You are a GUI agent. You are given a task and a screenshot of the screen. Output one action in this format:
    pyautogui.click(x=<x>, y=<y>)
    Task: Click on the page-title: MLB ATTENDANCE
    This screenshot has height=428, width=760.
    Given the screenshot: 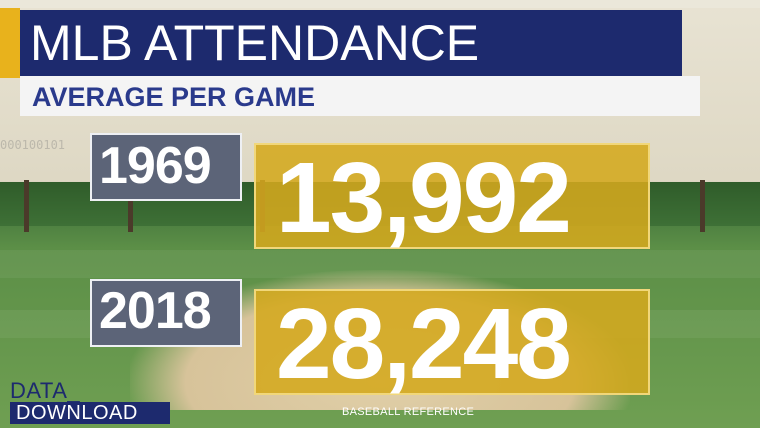 What is the action you would take?
    pyautogui.click(x=255, y=43)
    